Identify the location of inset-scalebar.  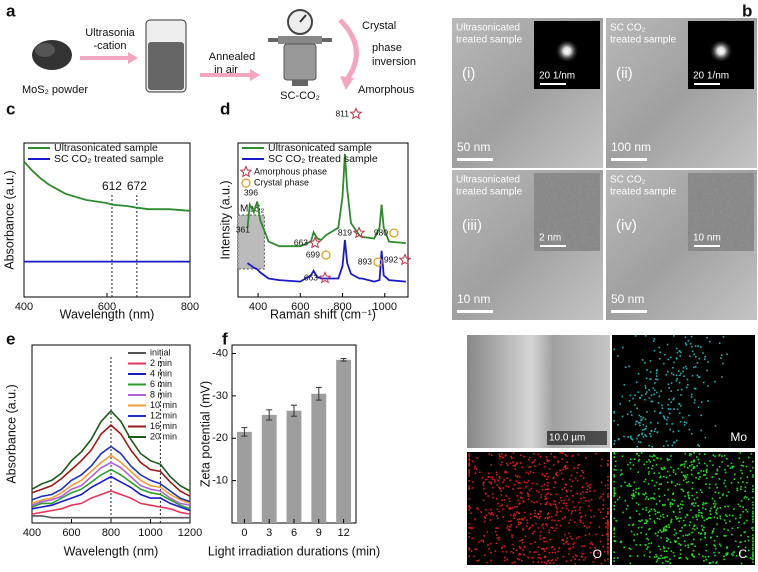
(707, 246).